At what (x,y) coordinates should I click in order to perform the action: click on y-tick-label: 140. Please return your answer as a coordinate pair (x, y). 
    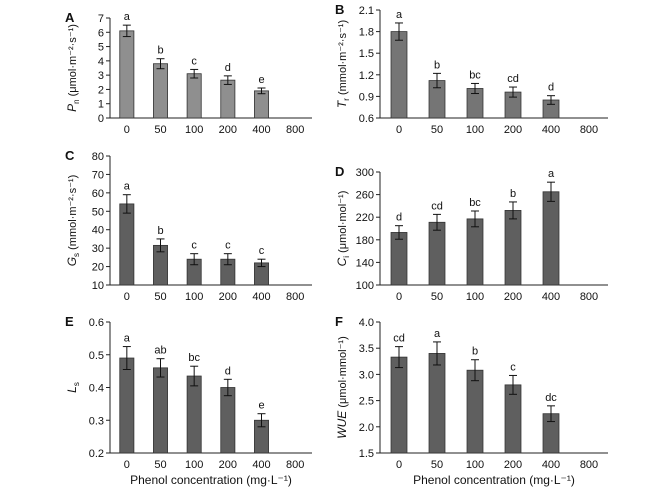
    Looking at the image, I should click on (365, 263).